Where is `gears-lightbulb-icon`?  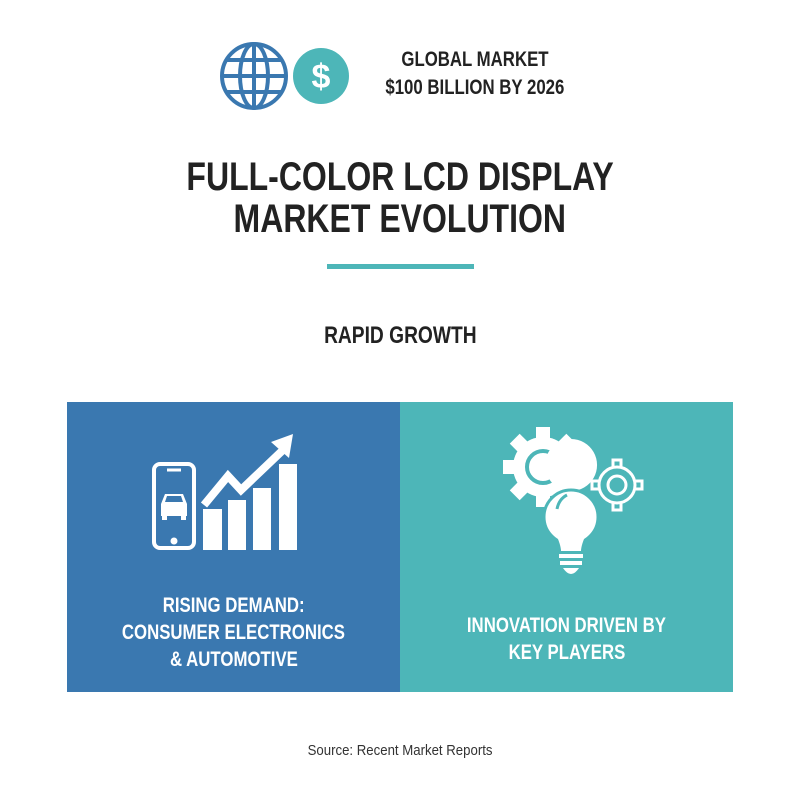
gears-lightbulb-icon is located at coordinates (573, 500).